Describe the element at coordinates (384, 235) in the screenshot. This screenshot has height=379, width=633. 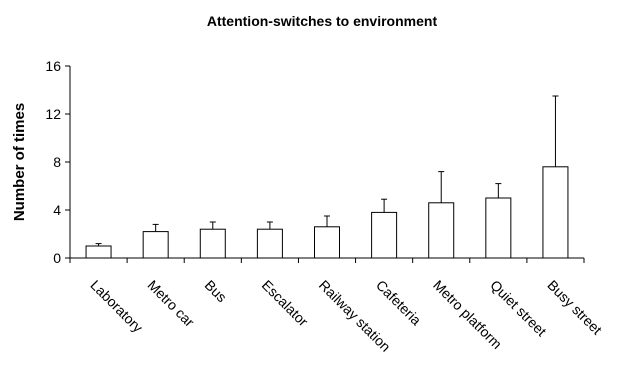
I see `bar-cafeteria` at that location.